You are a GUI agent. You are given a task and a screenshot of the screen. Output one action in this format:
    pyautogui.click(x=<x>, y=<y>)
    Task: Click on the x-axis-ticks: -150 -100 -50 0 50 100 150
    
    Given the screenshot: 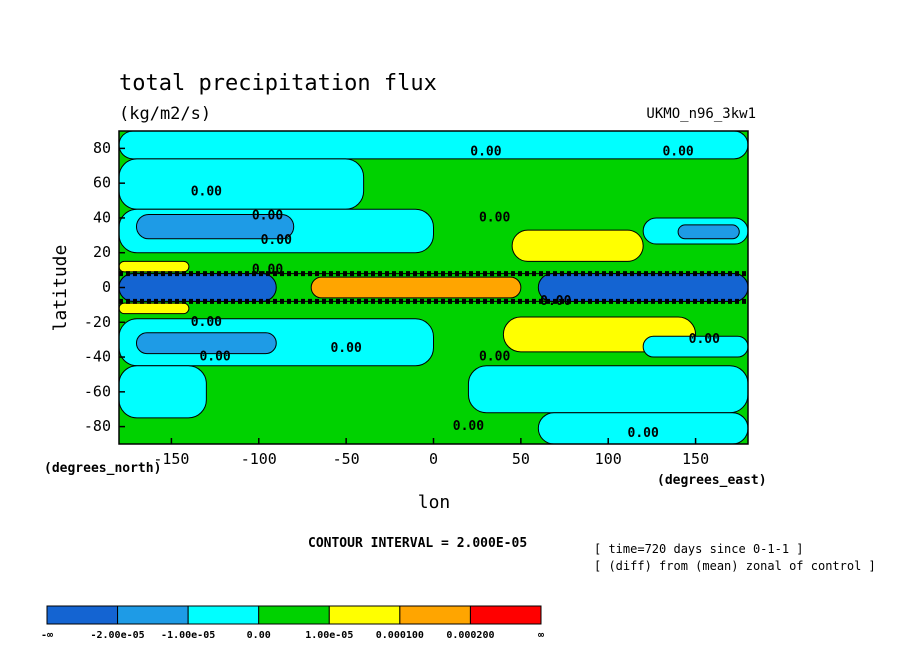 What is the action you would take?
    pyautogui.click(x=431, y=453)
    